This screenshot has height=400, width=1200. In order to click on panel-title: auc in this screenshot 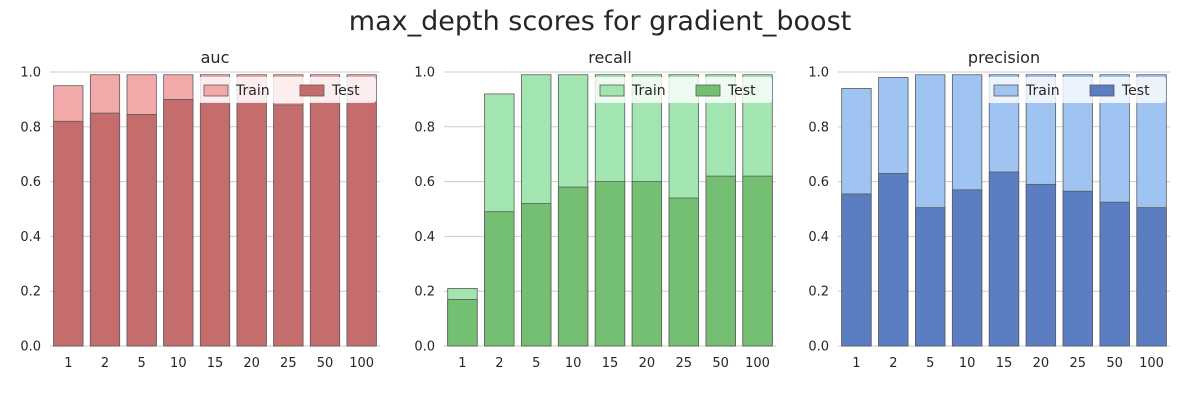, I will do `click(215, 57)`.